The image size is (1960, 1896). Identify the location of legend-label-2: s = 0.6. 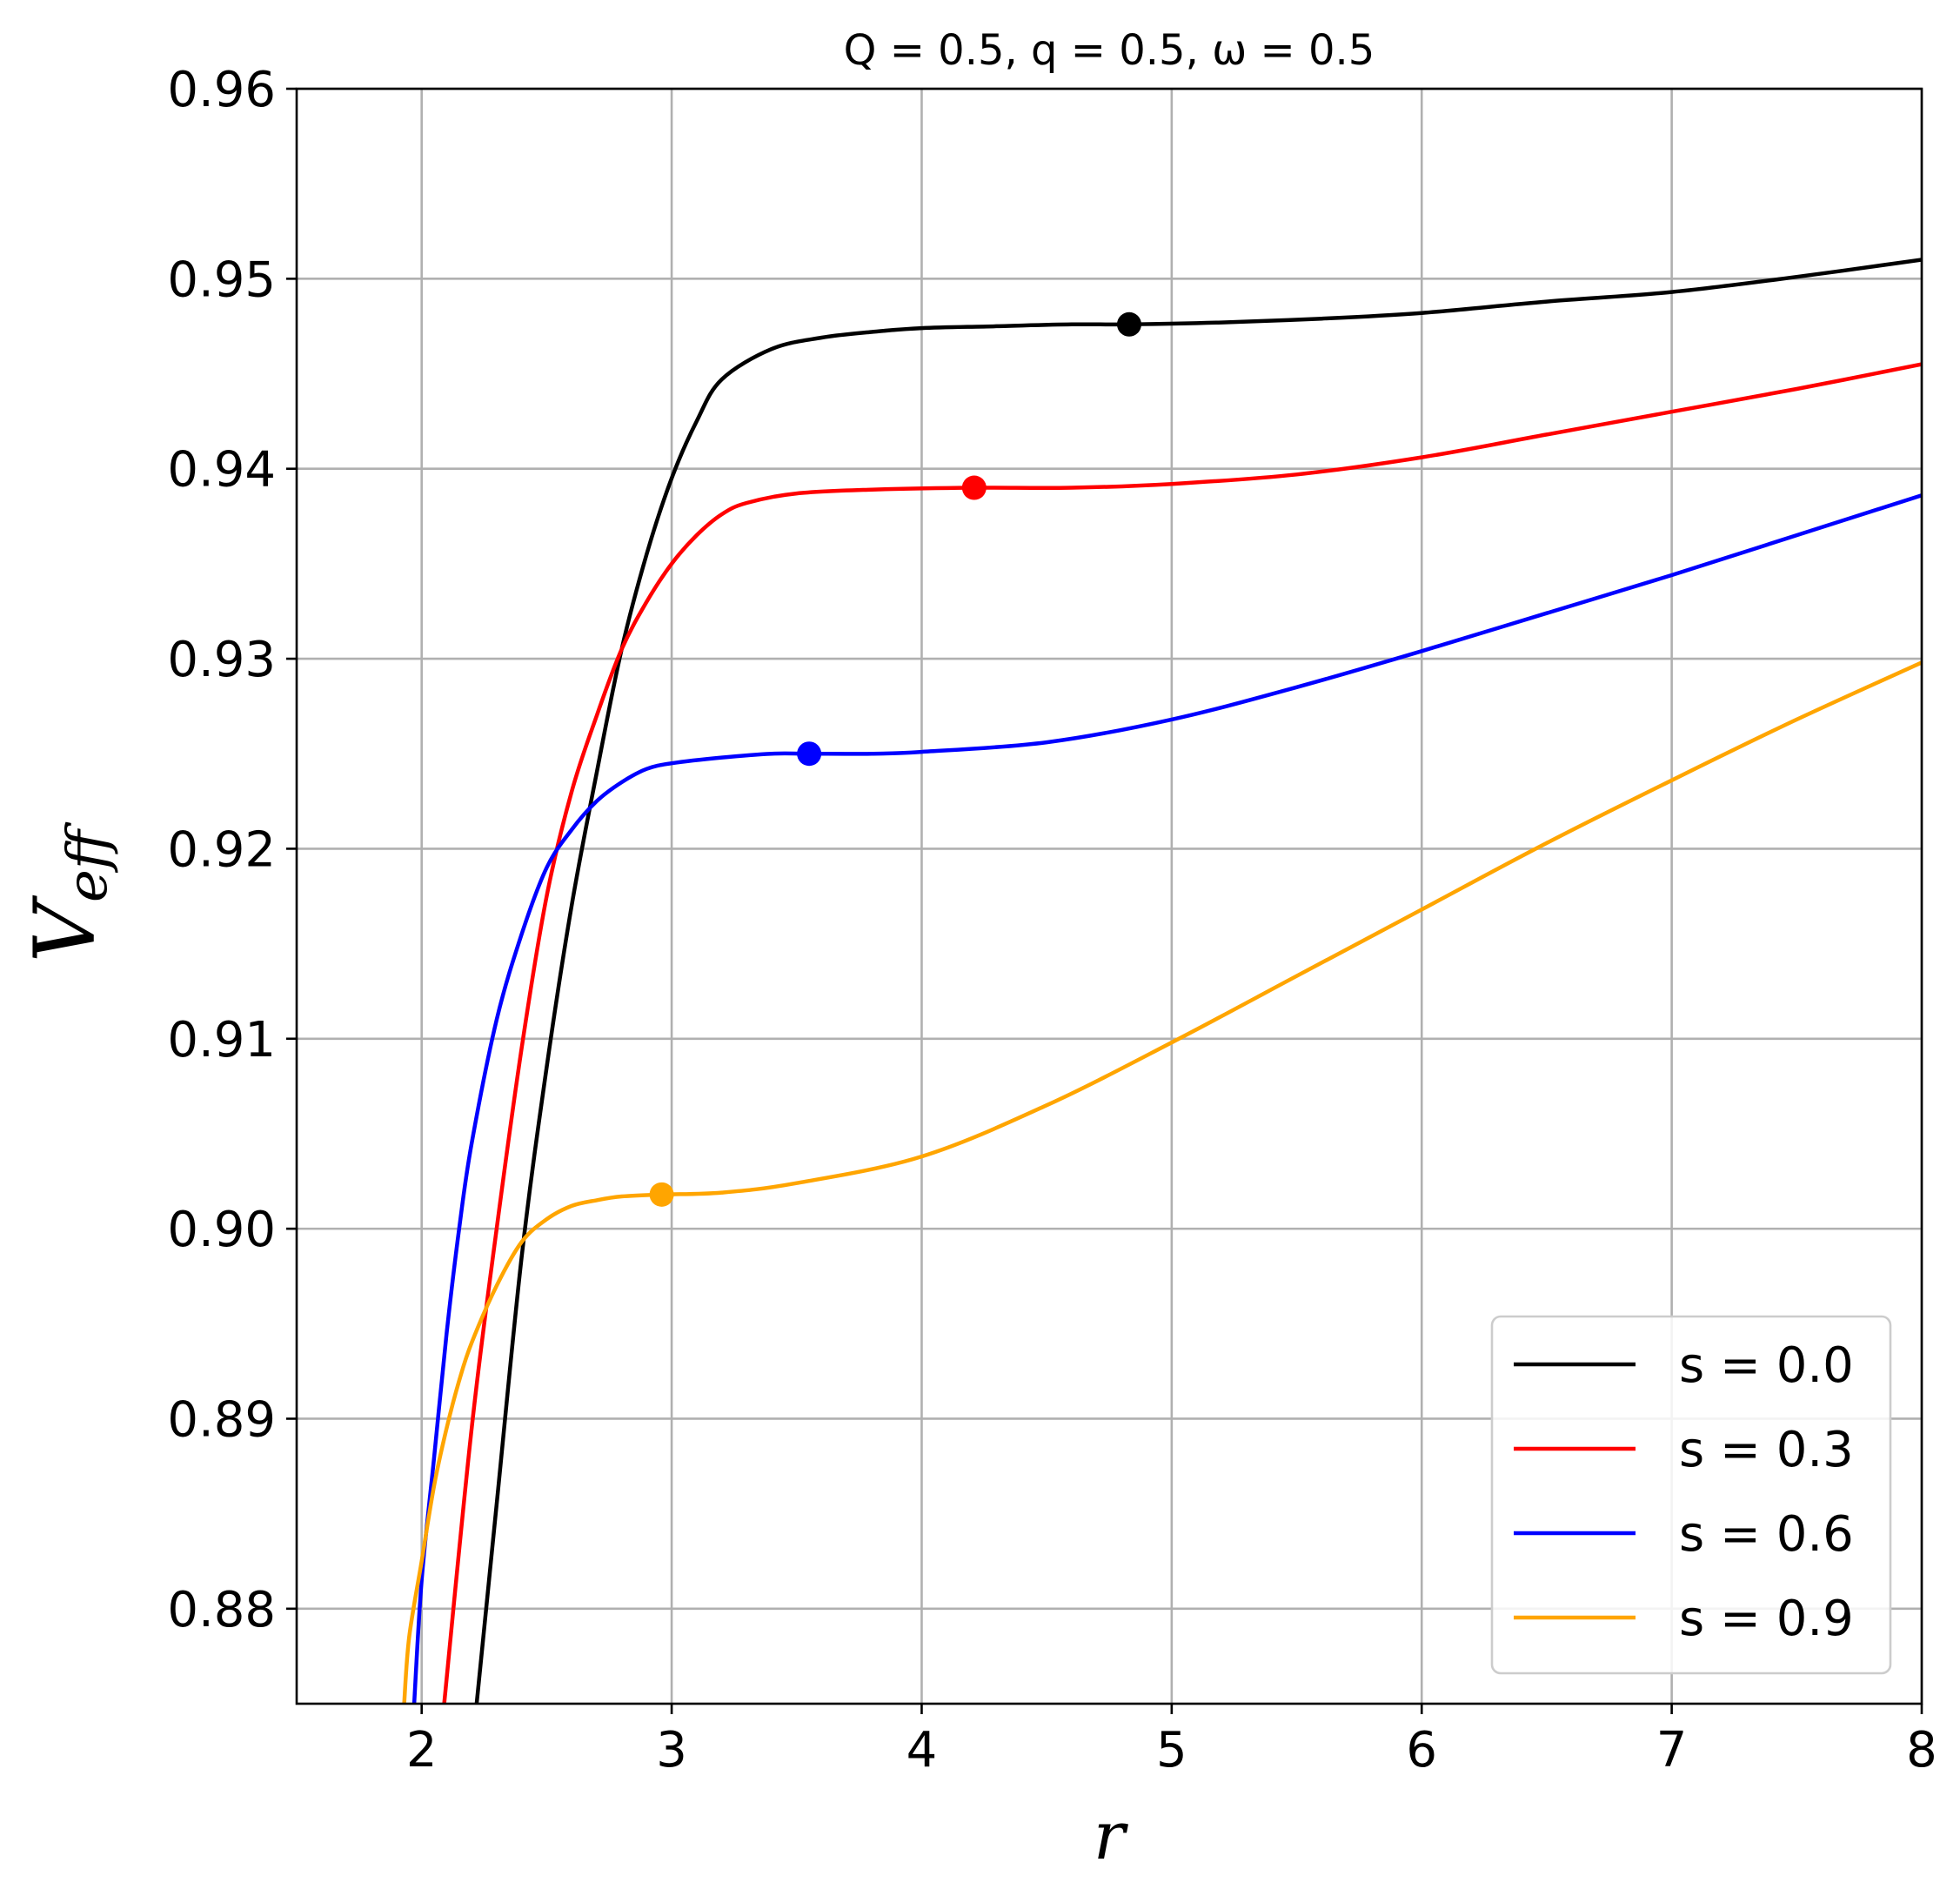
(1766, 1534).